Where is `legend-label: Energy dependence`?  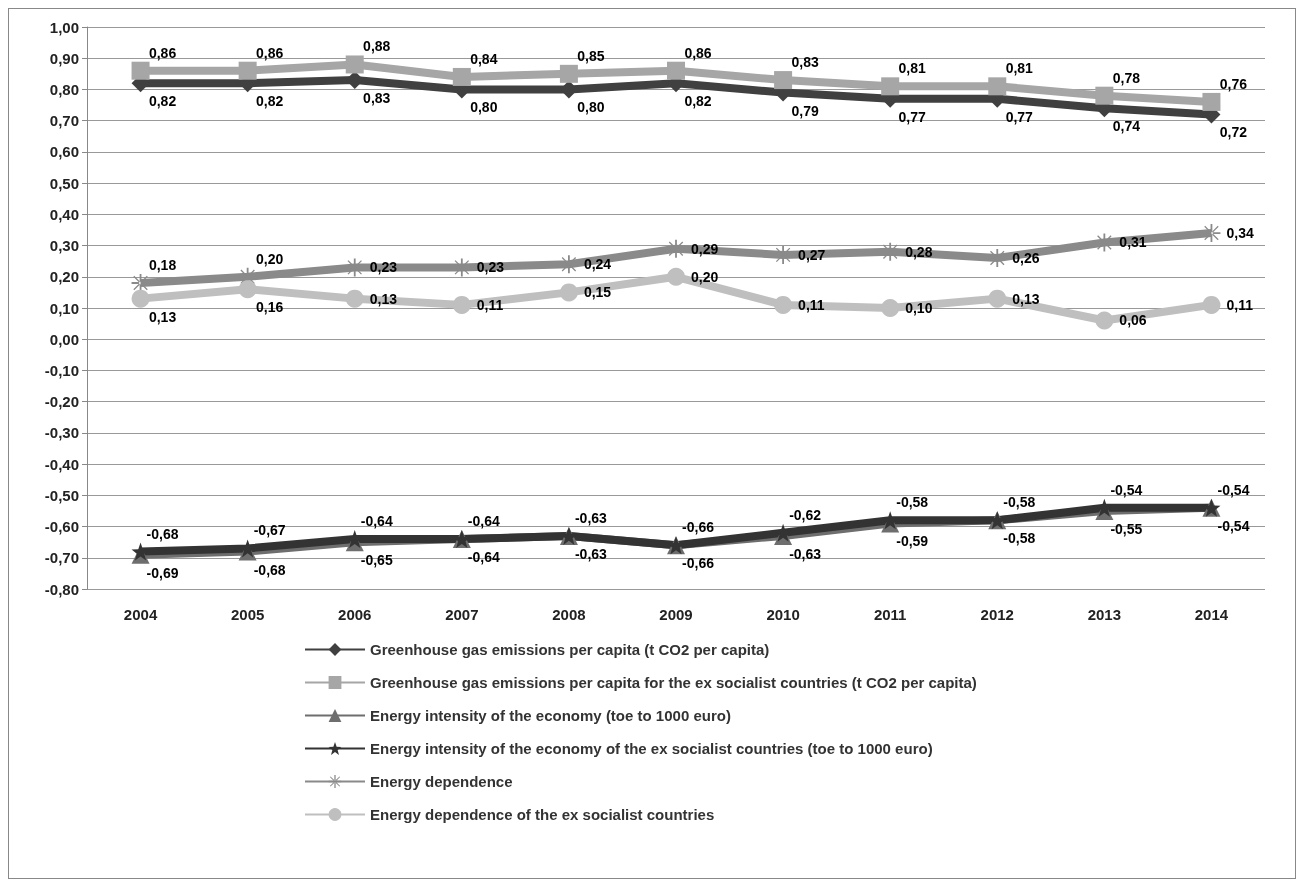
legend-label: Energy dependence is located at coordinates (441, 781).